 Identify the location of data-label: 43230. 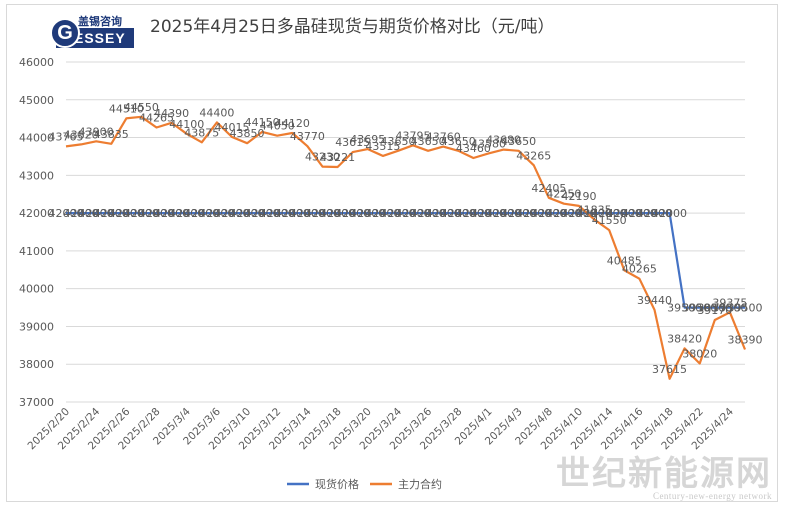
(322, 157).